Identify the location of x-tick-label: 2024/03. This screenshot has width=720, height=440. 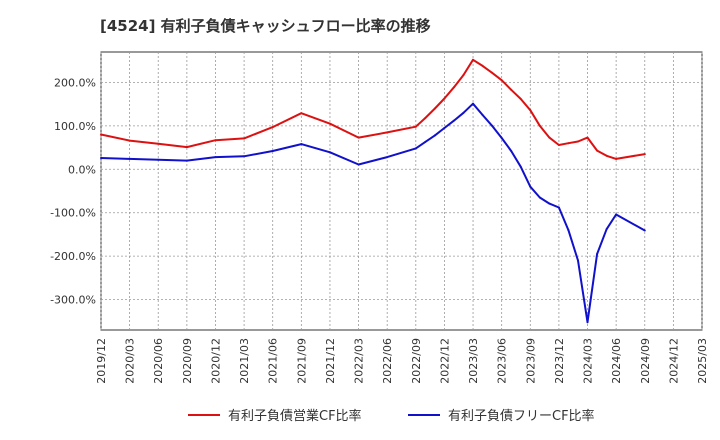
(588, 361).